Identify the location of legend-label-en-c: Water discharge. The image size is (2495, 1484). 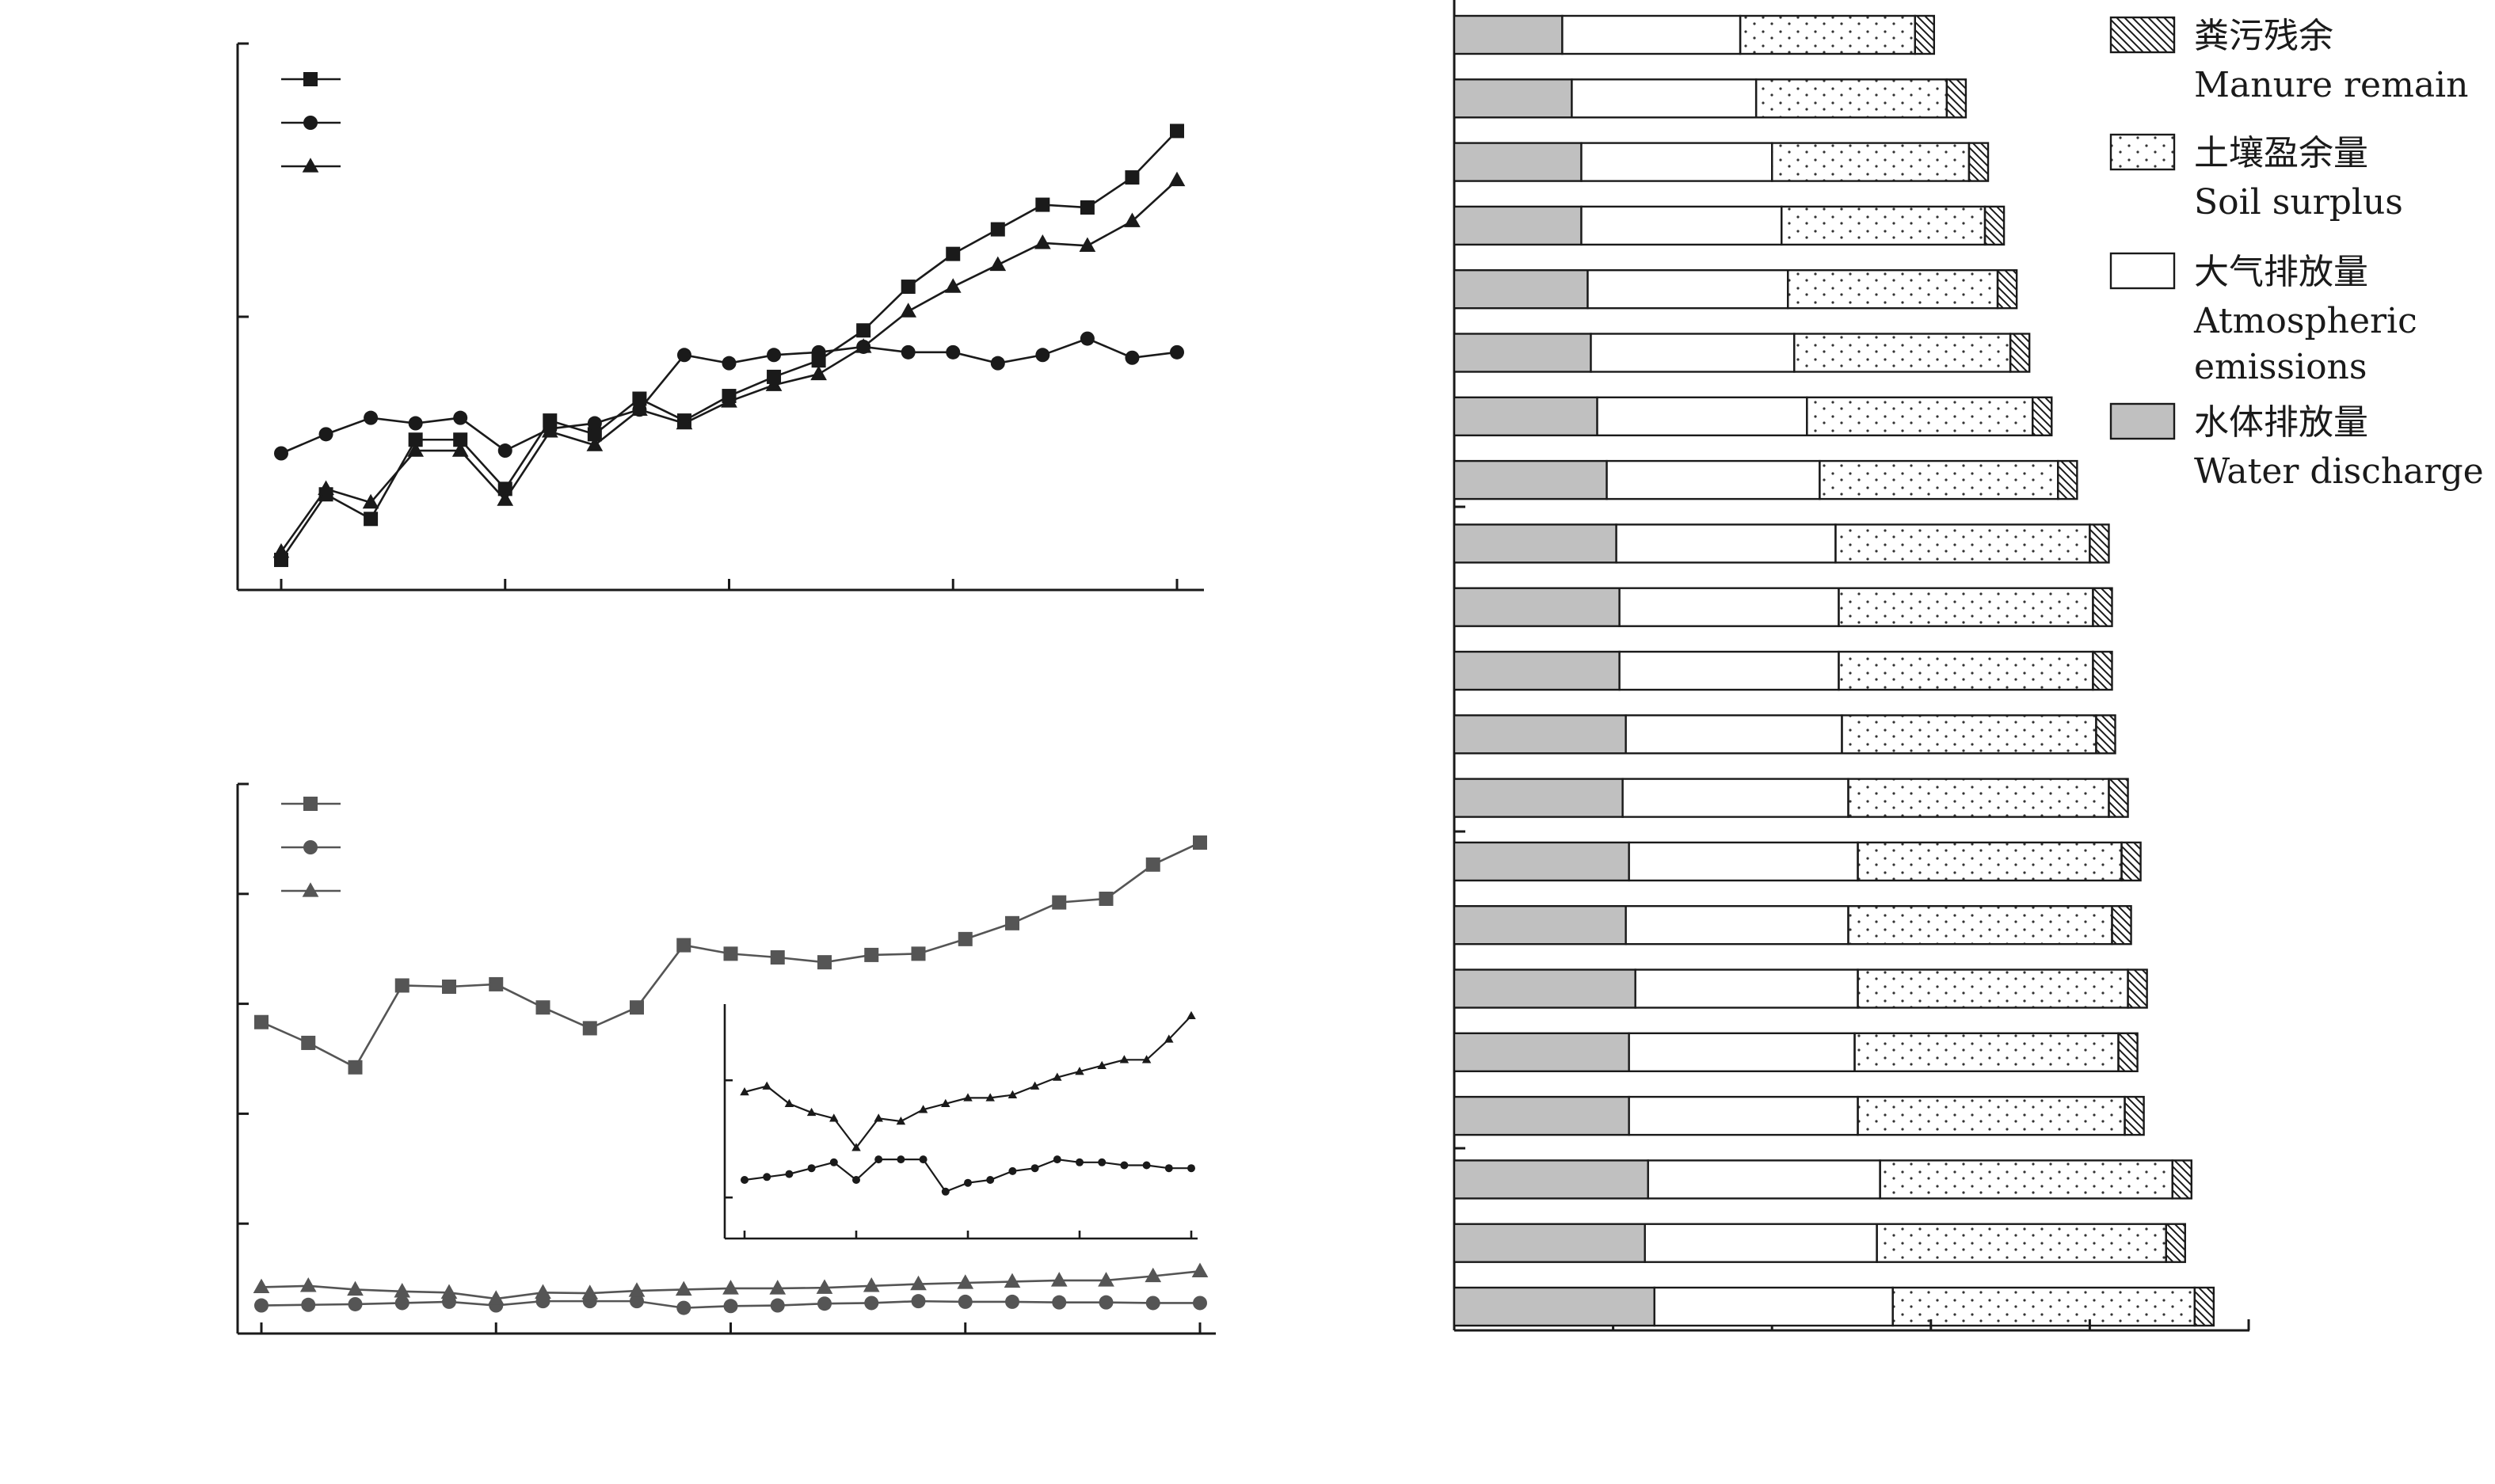
(2339, 472).